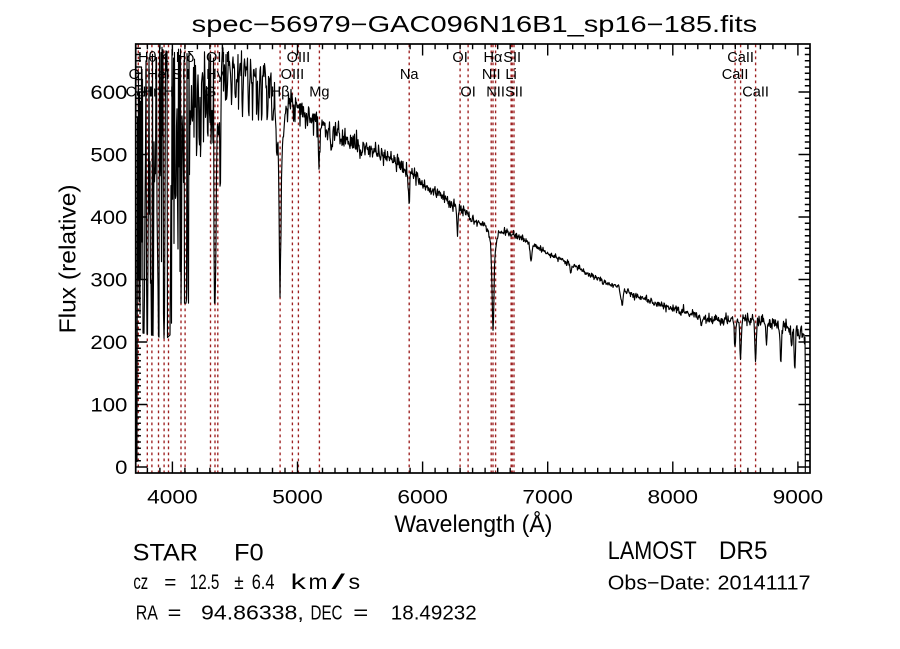 This screenshot has width=900, height=649. I want to click on svg-text: OII, so click(138, 75).